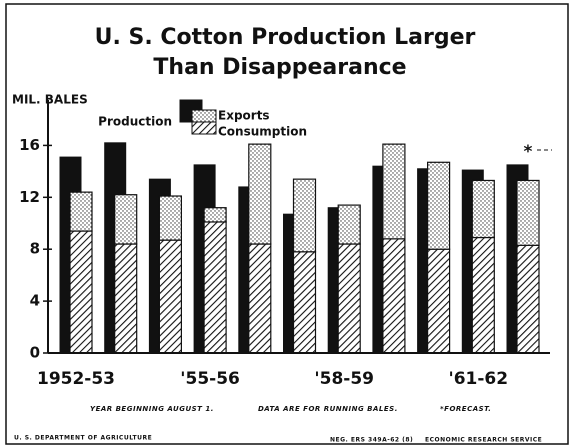 The width and height of the screenshot is (575, 448). I want to click on footnote: DATA ARE FOR RUNNING BALES., so click(328, 409).